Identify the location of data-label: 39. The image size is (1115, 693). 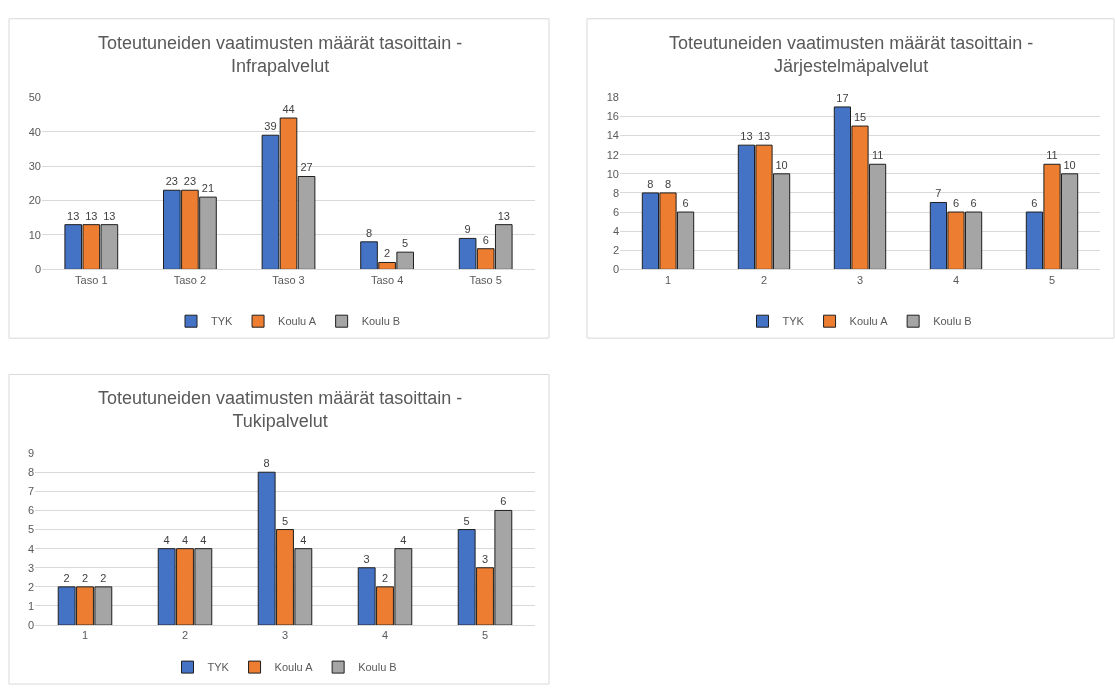
(270, 126).